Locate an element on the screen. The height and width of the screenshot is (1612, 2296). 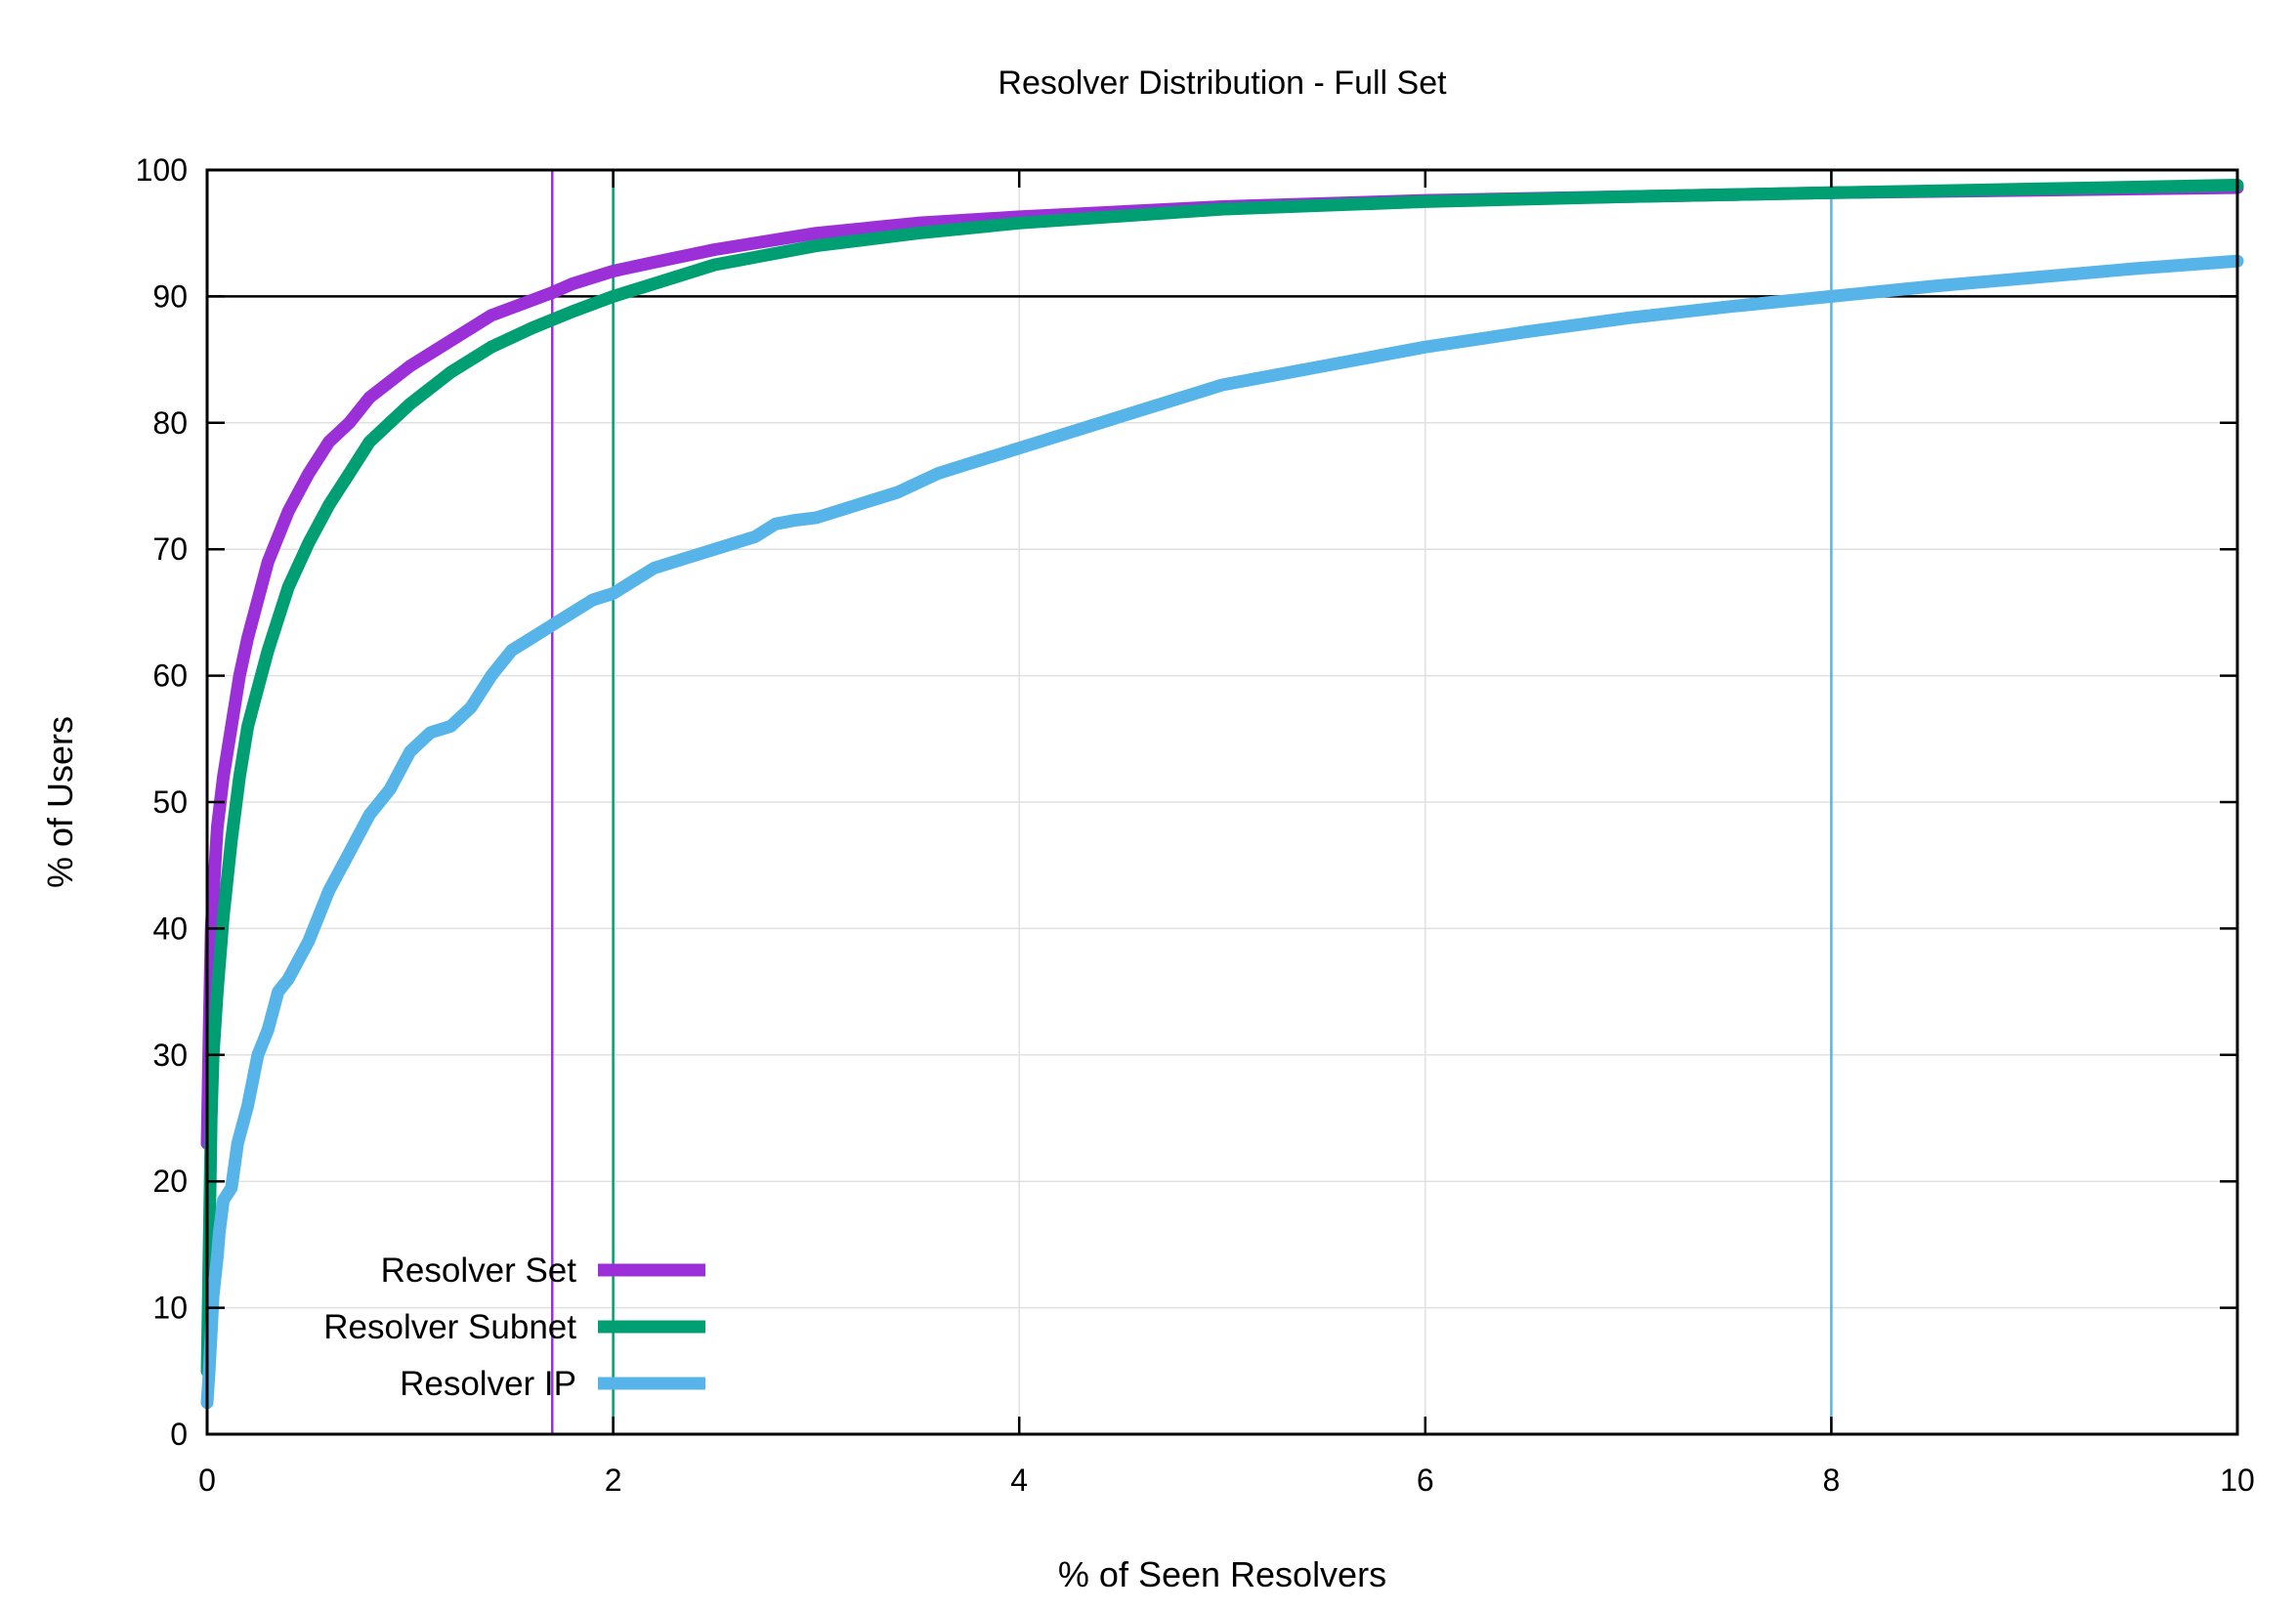
y-tick-label: 20 is located at coordinates (170, 1181).